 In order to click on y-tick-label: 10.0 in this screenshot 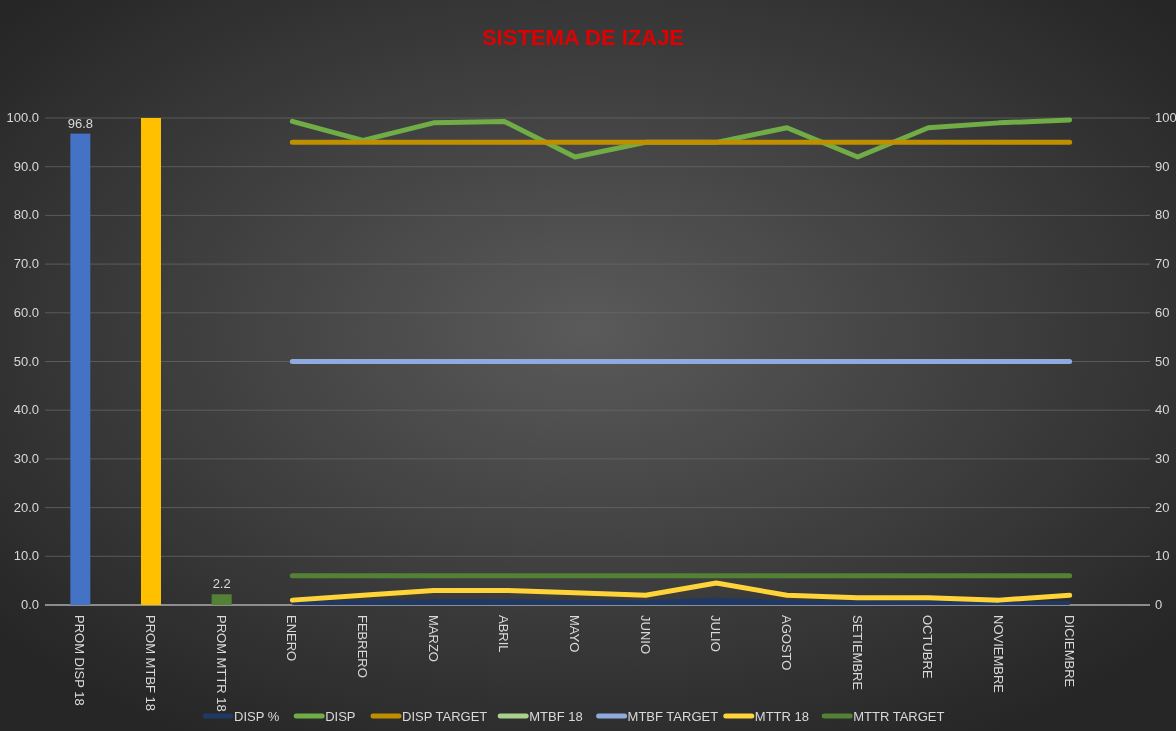, I will do `click(26, 556)`.